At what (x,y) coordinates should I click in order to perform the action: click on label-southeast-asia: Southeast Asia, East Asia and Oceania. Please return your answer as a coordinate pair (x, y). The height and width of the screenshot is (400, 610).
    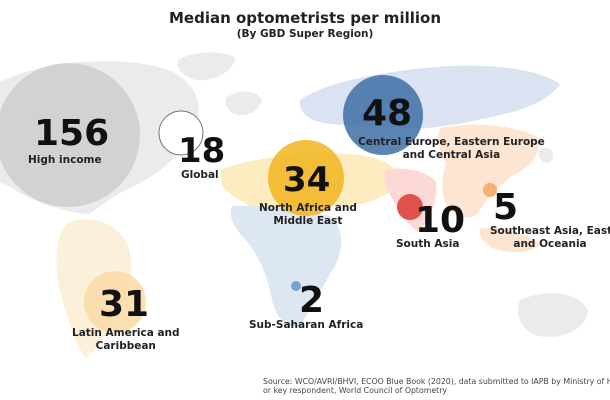
    Looking at the image, I should click on (550, 237).